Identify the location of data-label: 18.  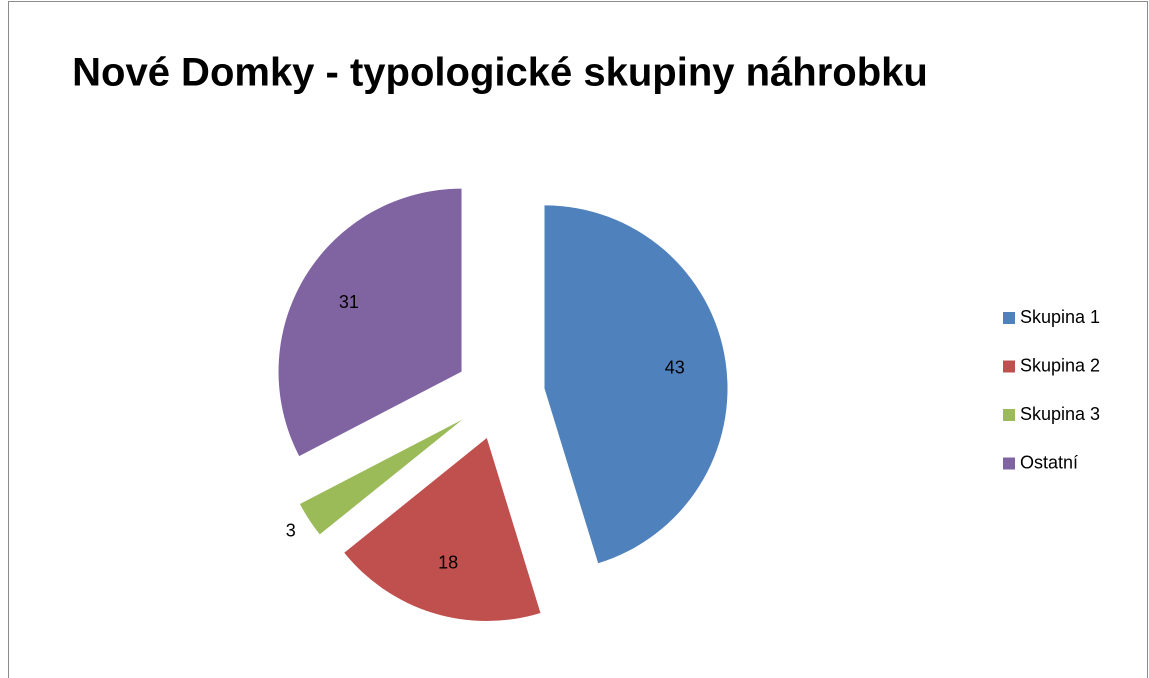
(448, 563).